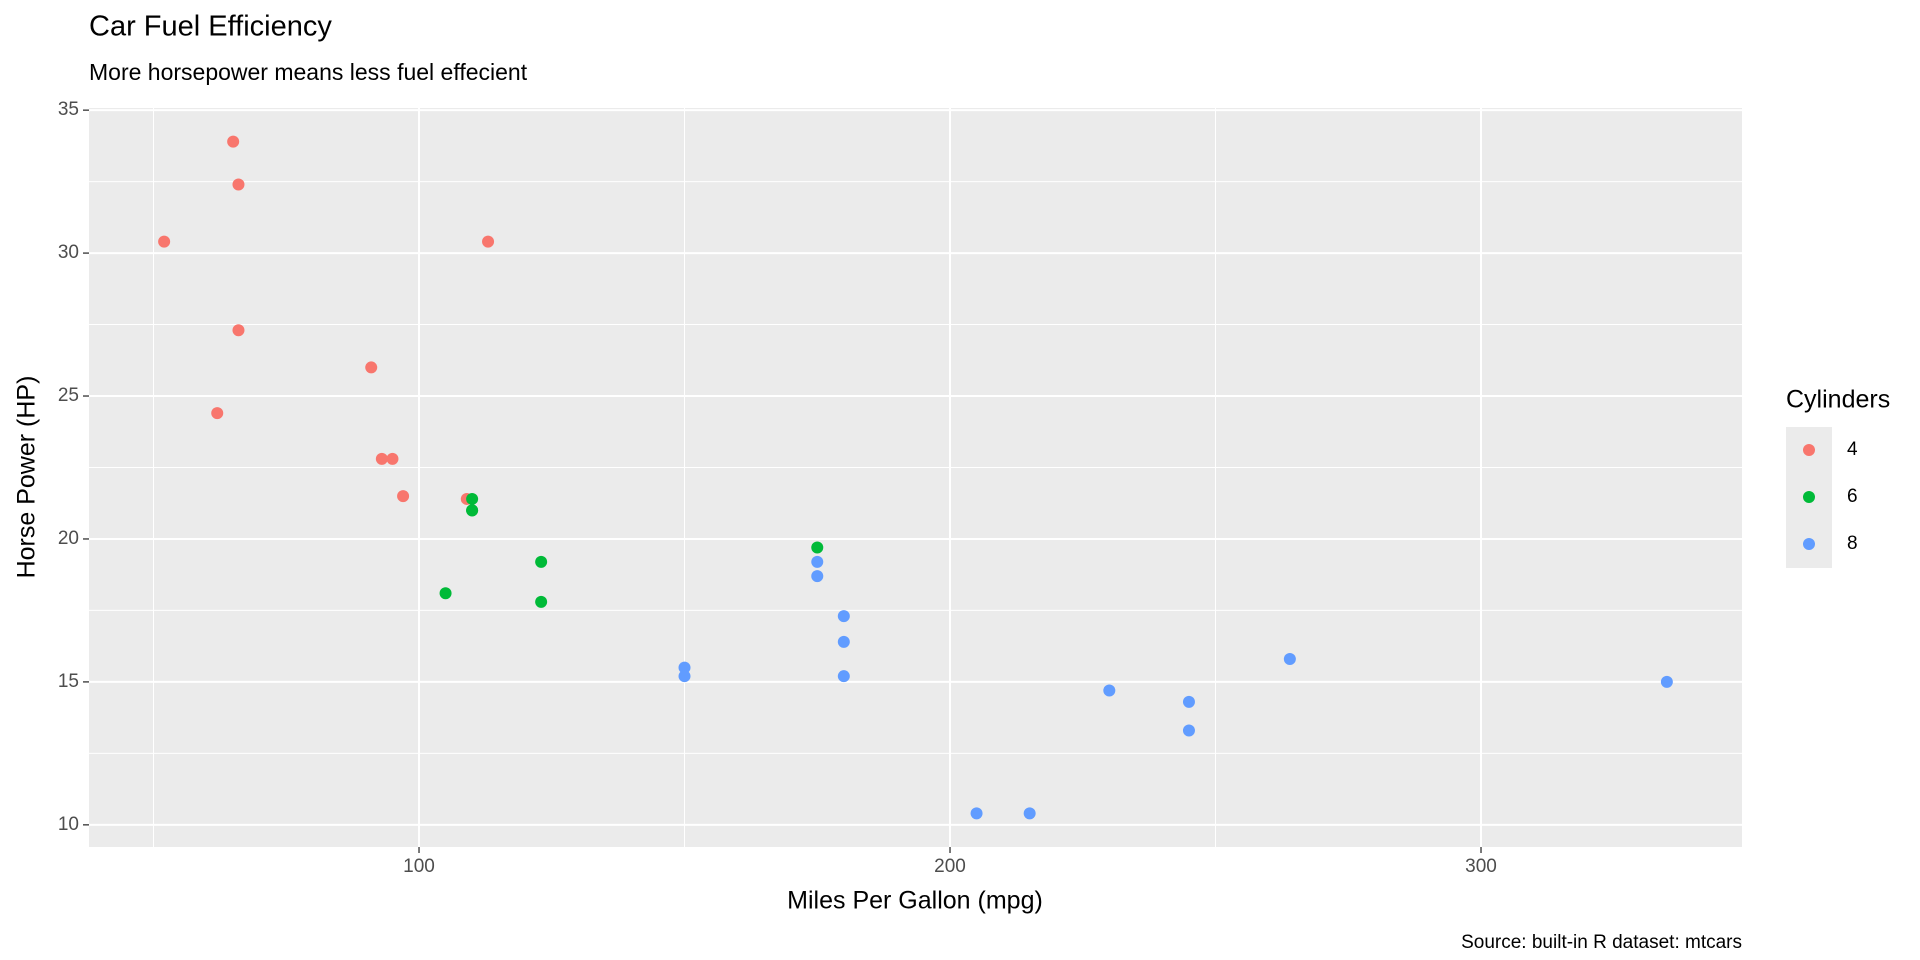 This screenshot has width=1920, height=960. I want to click on legend-label: 8, so click(1852, 543).